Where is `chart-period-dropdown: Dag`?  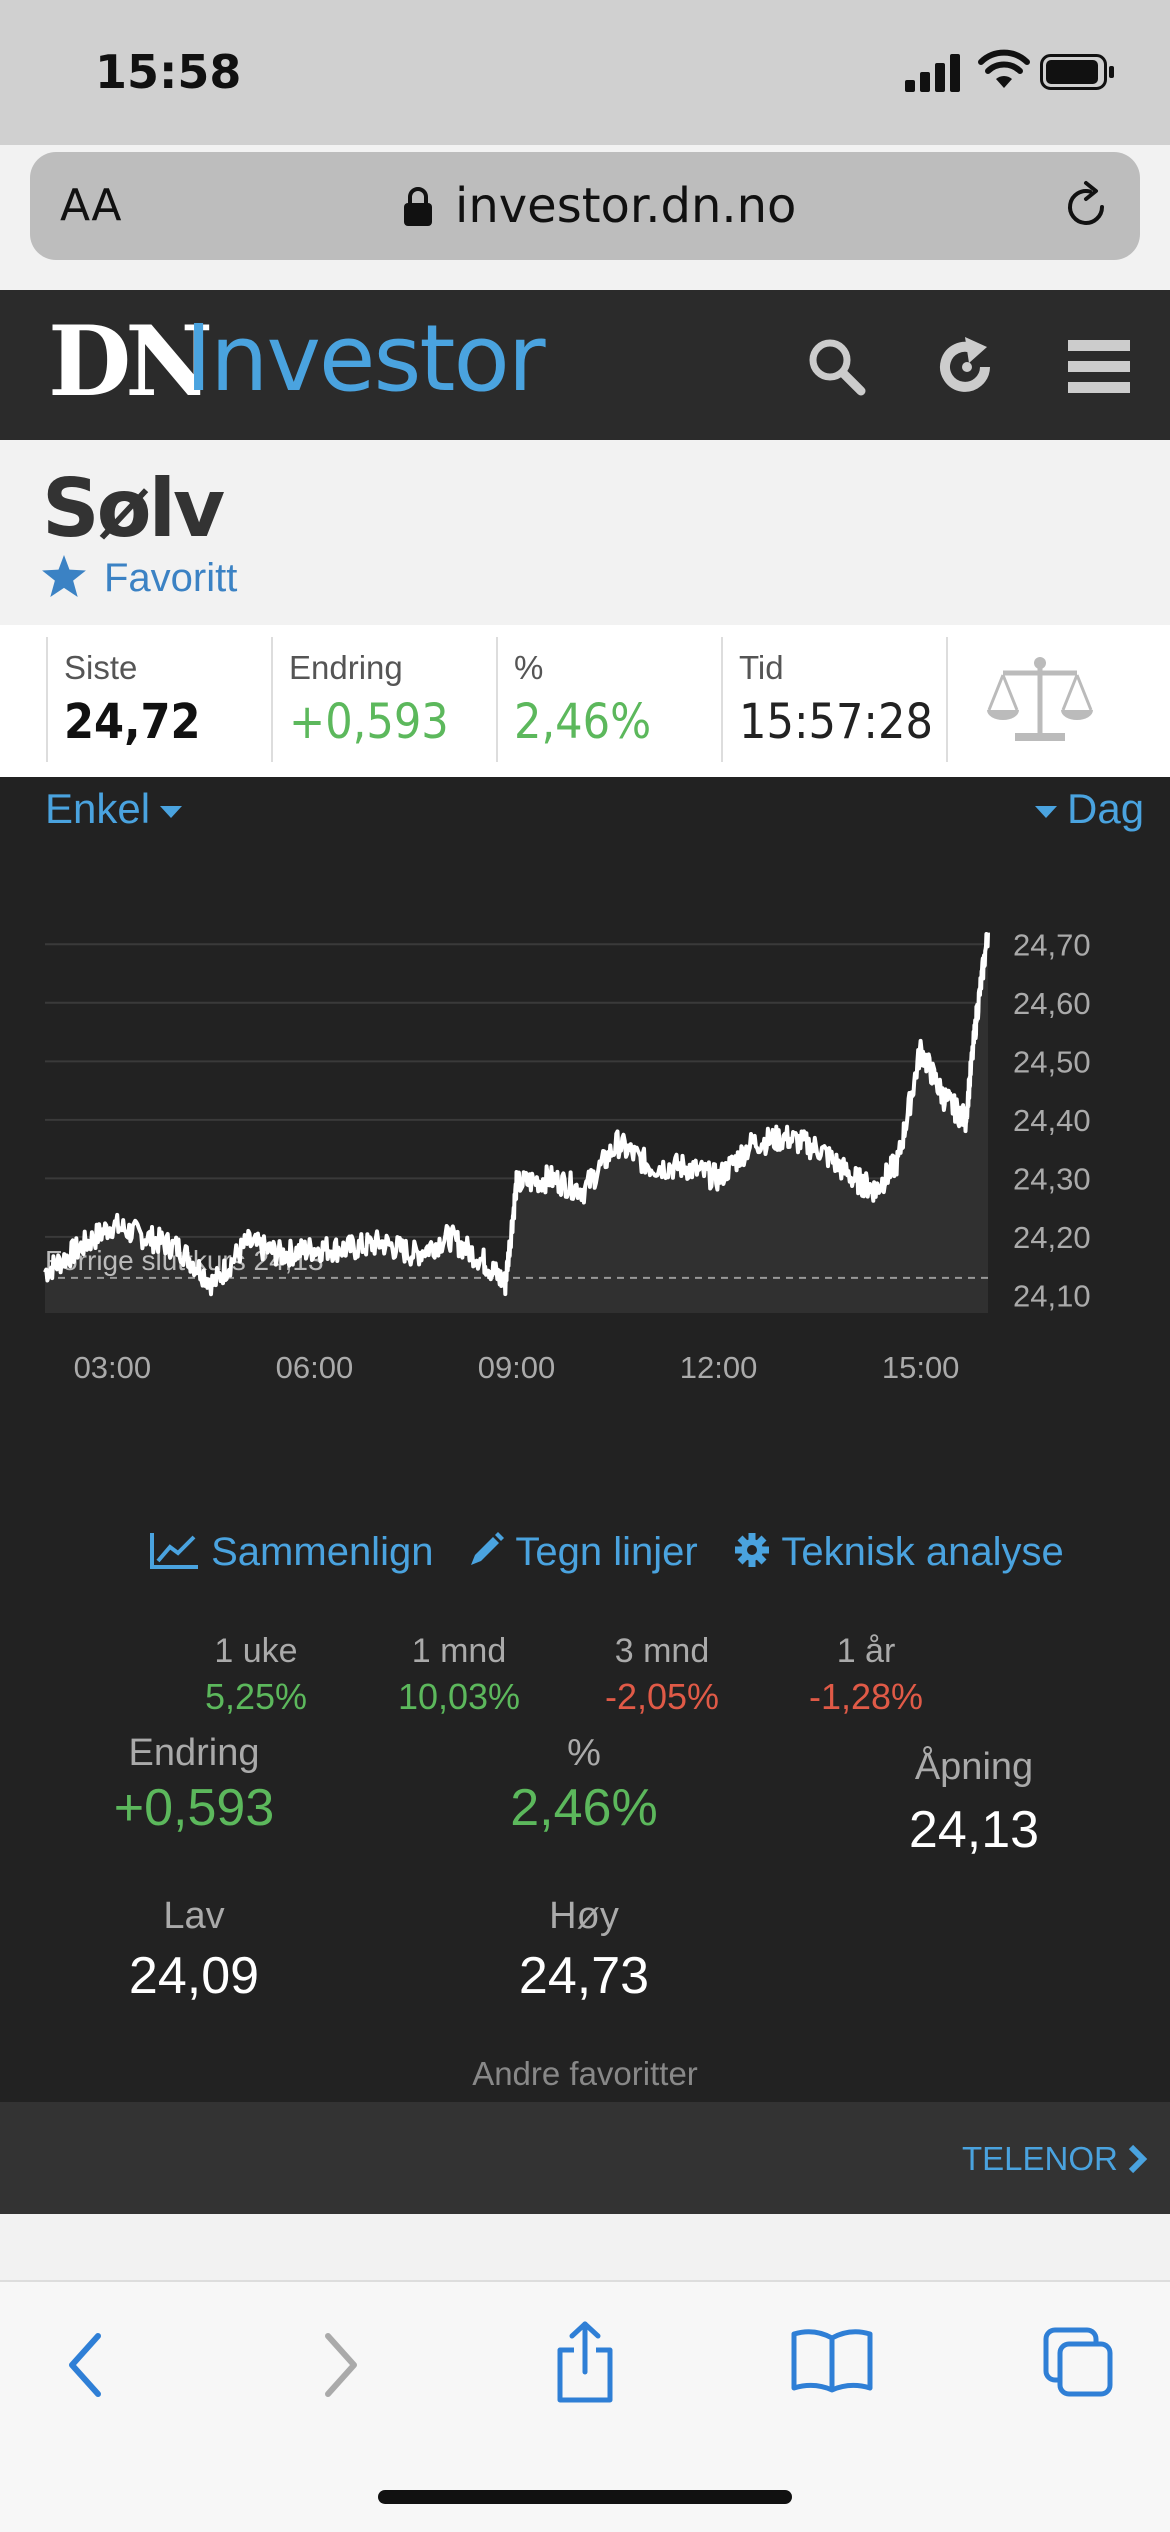
chart-period-dropdown: Dag is located at coordinates (1084, 809).